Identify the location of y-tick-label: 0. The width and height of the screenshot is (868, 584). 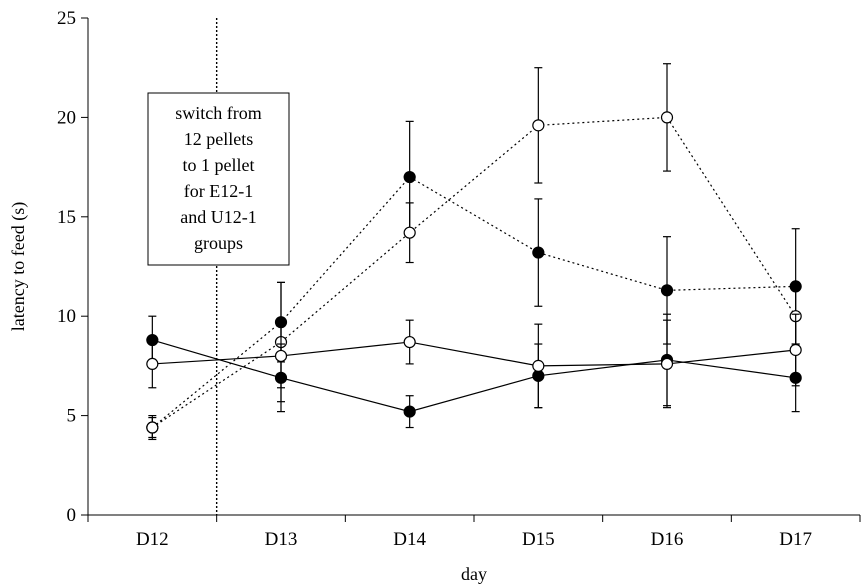
(72, 515).